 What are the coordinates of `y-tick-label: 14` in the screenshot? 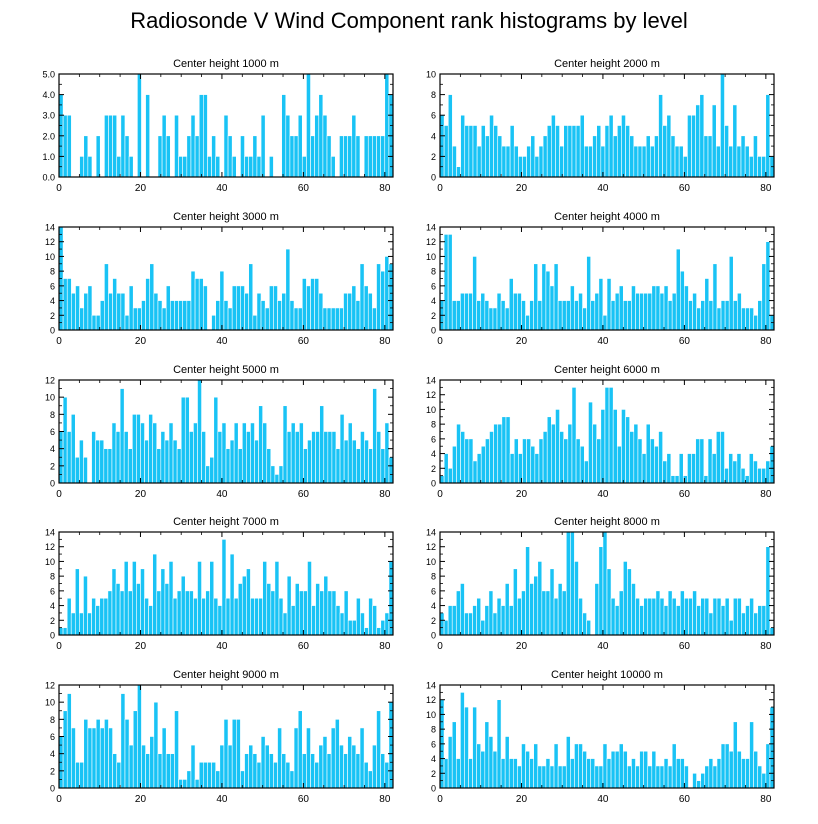 It's located at (431, 533).